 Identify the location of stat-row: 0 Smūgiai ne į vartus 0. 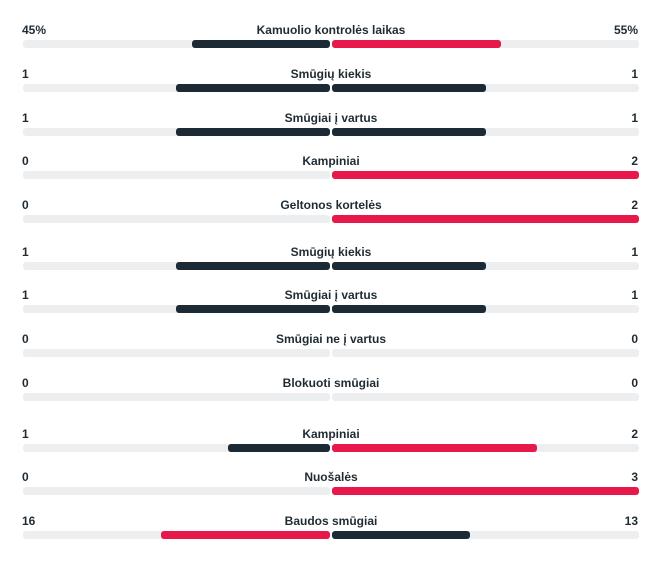
(331, 347).